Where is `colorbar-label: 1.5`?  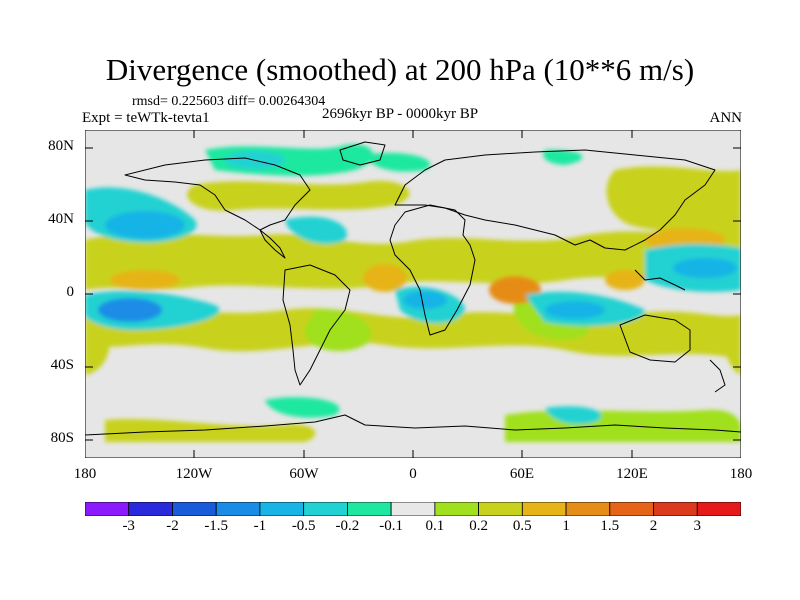
colorbar-label: 1.5 is located at coordinates (610, 526).